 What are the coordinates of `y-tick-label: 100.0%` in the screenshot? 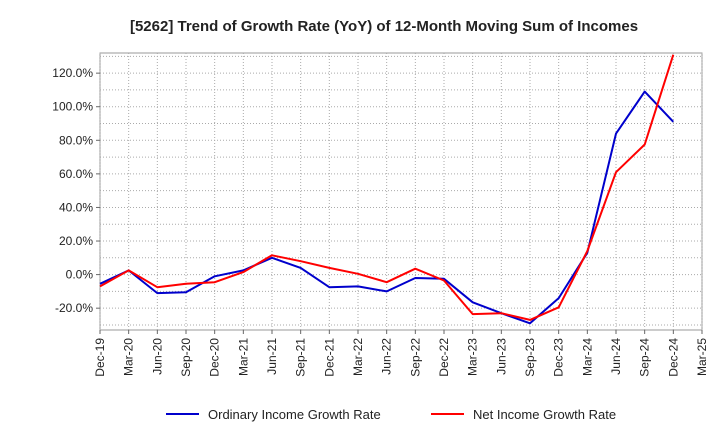 It's located at (72, 107).